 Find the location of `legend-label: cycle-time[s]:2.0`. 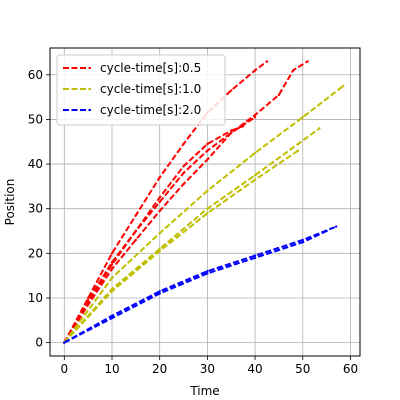

legend-label: cycle-time[s]:2.0 is located at coordinates (150, 110).